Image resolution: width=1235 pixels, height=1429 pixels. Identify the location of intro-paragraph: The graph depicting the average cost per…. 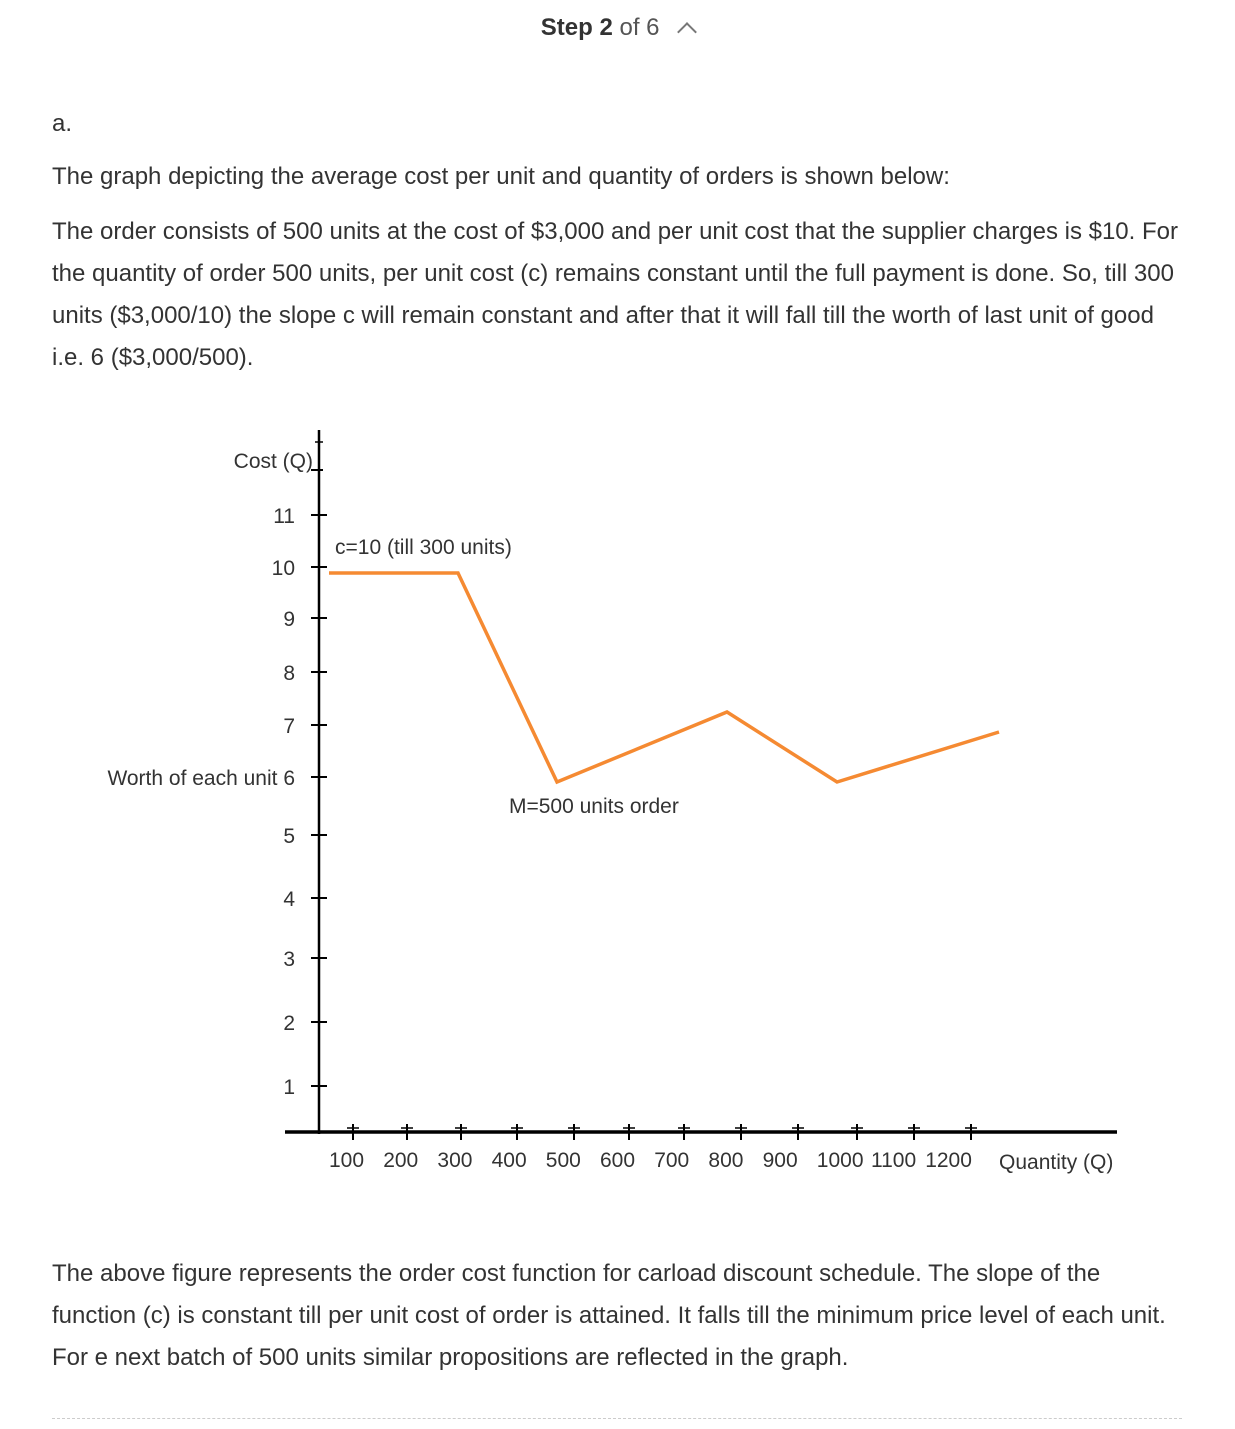
(501, 176).